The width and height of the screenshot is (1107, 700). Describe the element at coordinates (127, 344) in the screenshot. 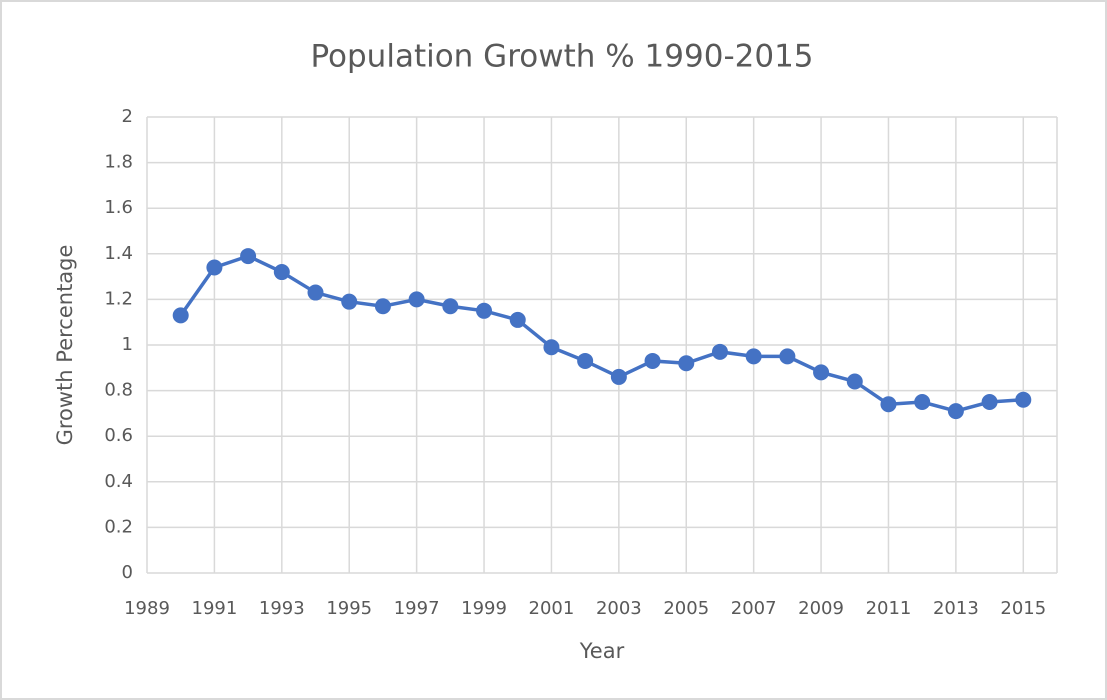

I see `y-tick-label: 1` at that location.